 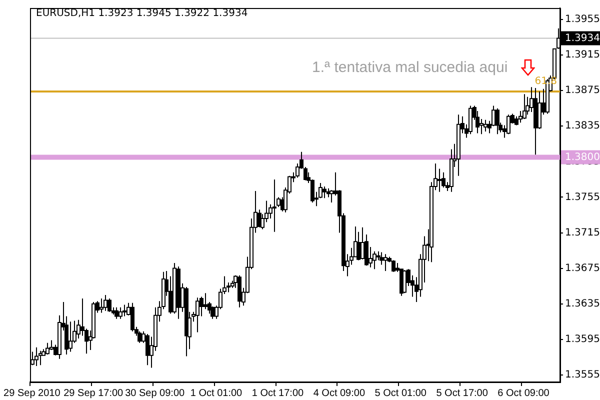 What do you see at coordinates (582, 20) in the screenshot?
I see `y-tick-label: 1.3955` at bounding box center [582, 20].